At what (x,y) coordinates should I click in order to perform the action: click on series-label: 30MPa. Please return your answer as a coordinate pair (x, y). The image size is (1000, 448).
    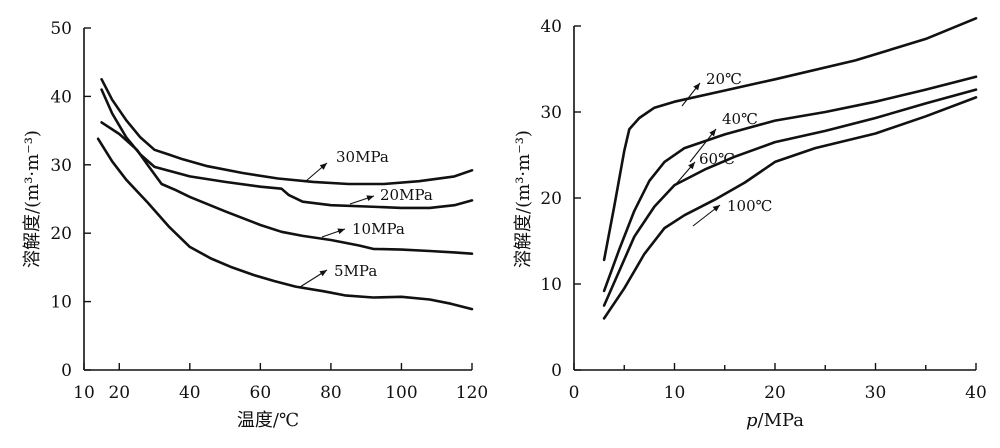
    Looking at the image, I should click on (362, 157).